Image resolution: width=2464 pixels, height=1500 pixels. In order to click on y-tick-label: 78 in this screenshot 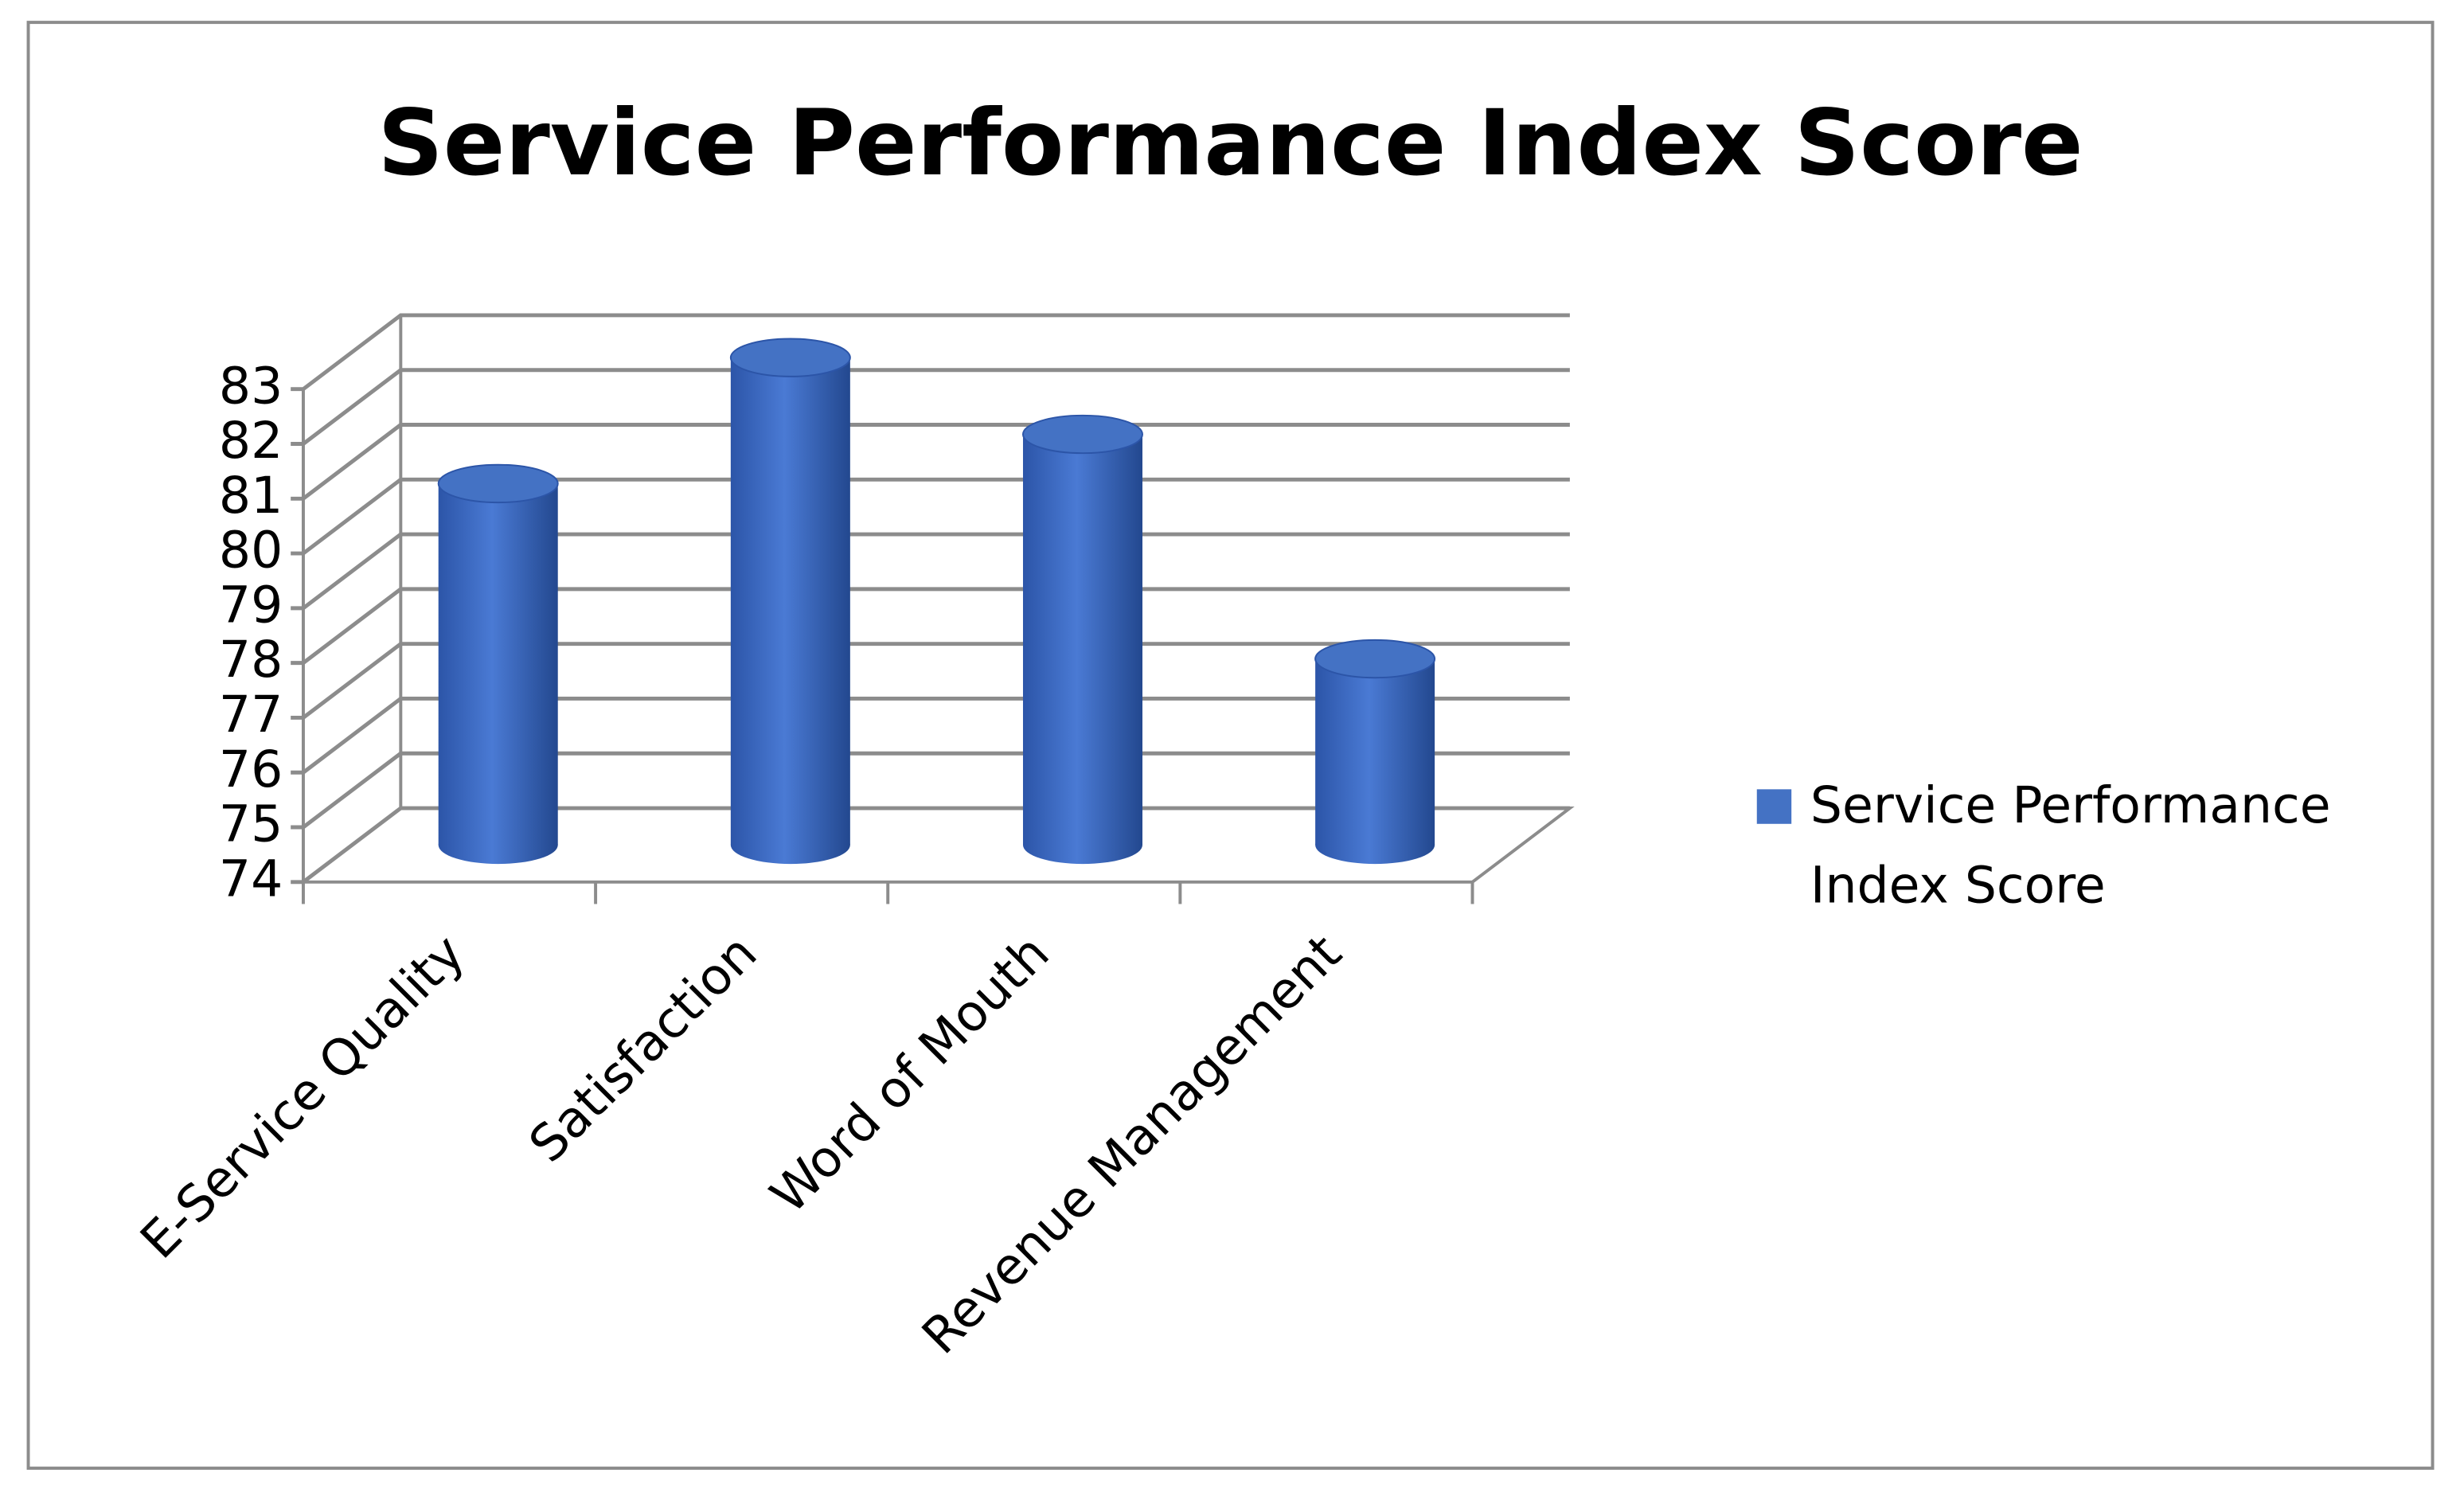, I will do `click(251, 659)`.